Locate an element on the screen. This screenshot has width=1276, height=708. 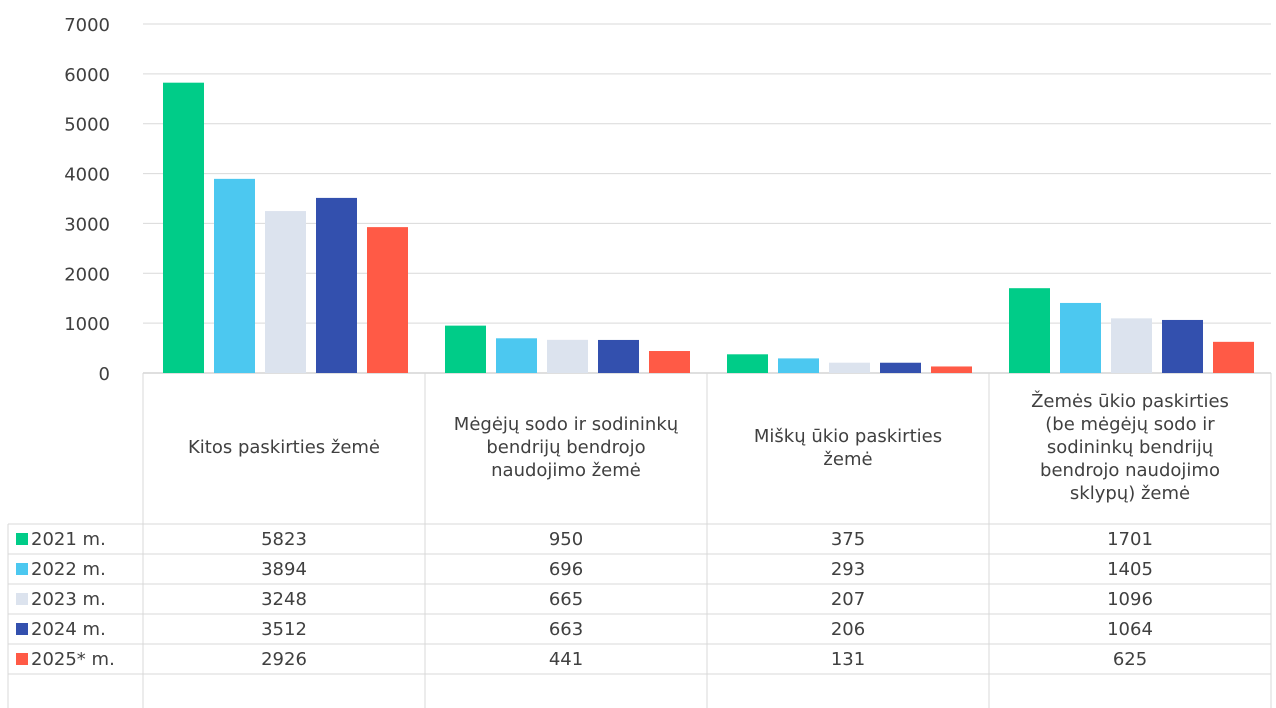
category-label: Kitos paskirties žemė is located at coordinates (284, 447).